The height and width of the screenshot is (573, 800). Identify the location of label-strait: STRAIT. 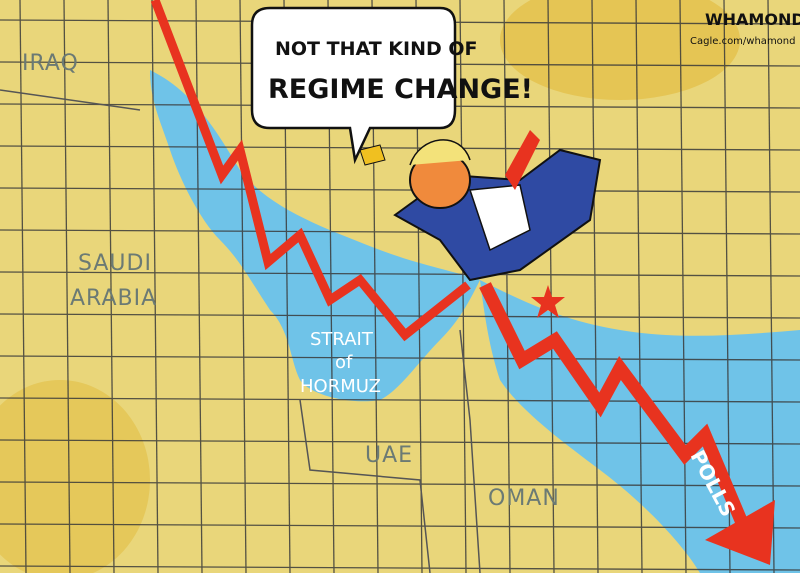
(342, 339).